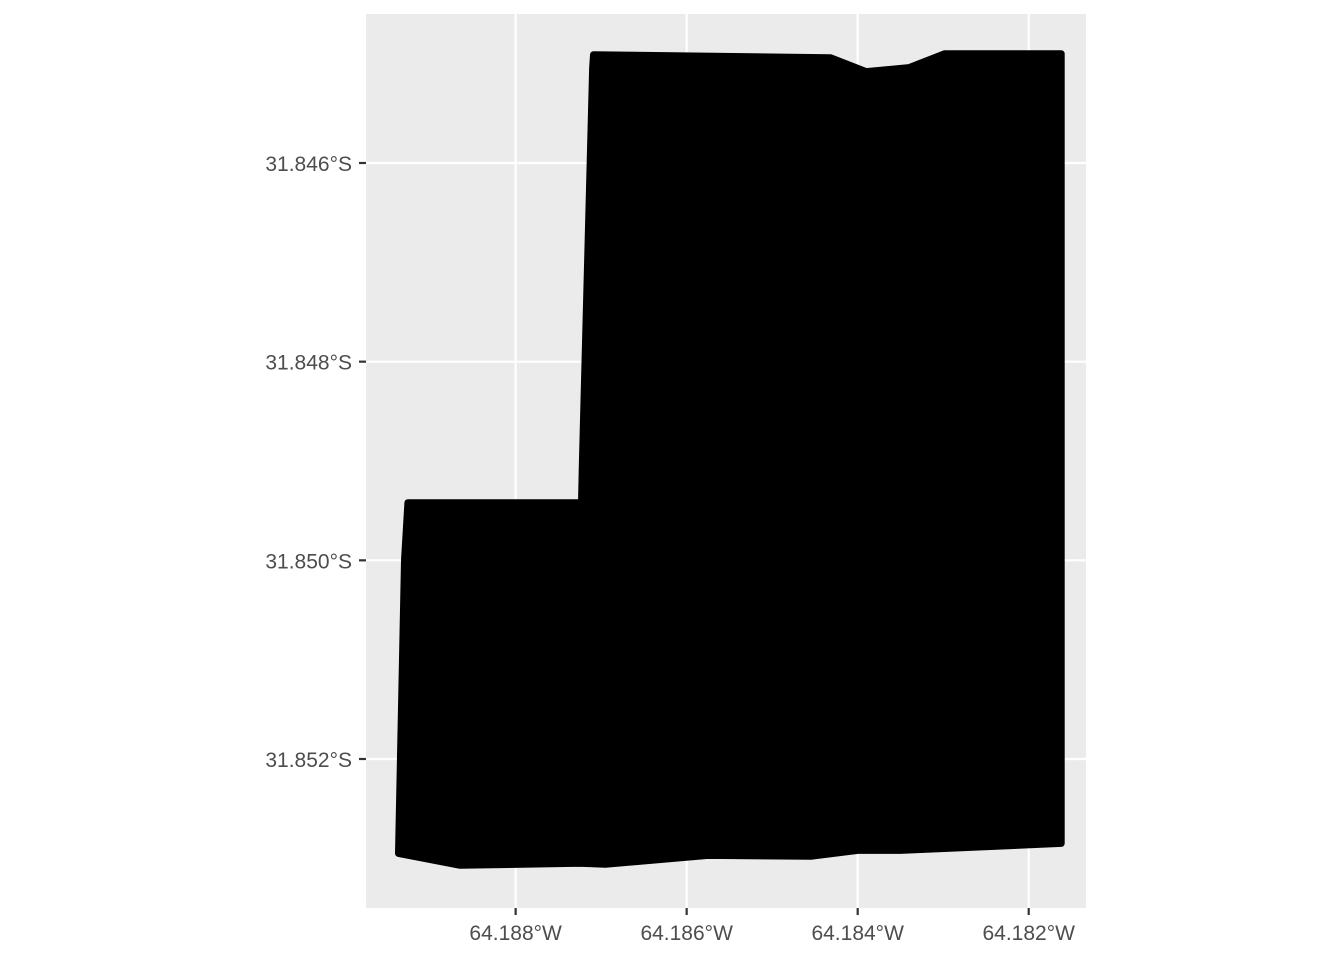 Image resolution: width=1344 pixels, height=960 pixels. What do you see at coordinates (308, 561) in the screenshot?
I see `y-tick-label: 31.850°S` at bounding box center [308, 561].